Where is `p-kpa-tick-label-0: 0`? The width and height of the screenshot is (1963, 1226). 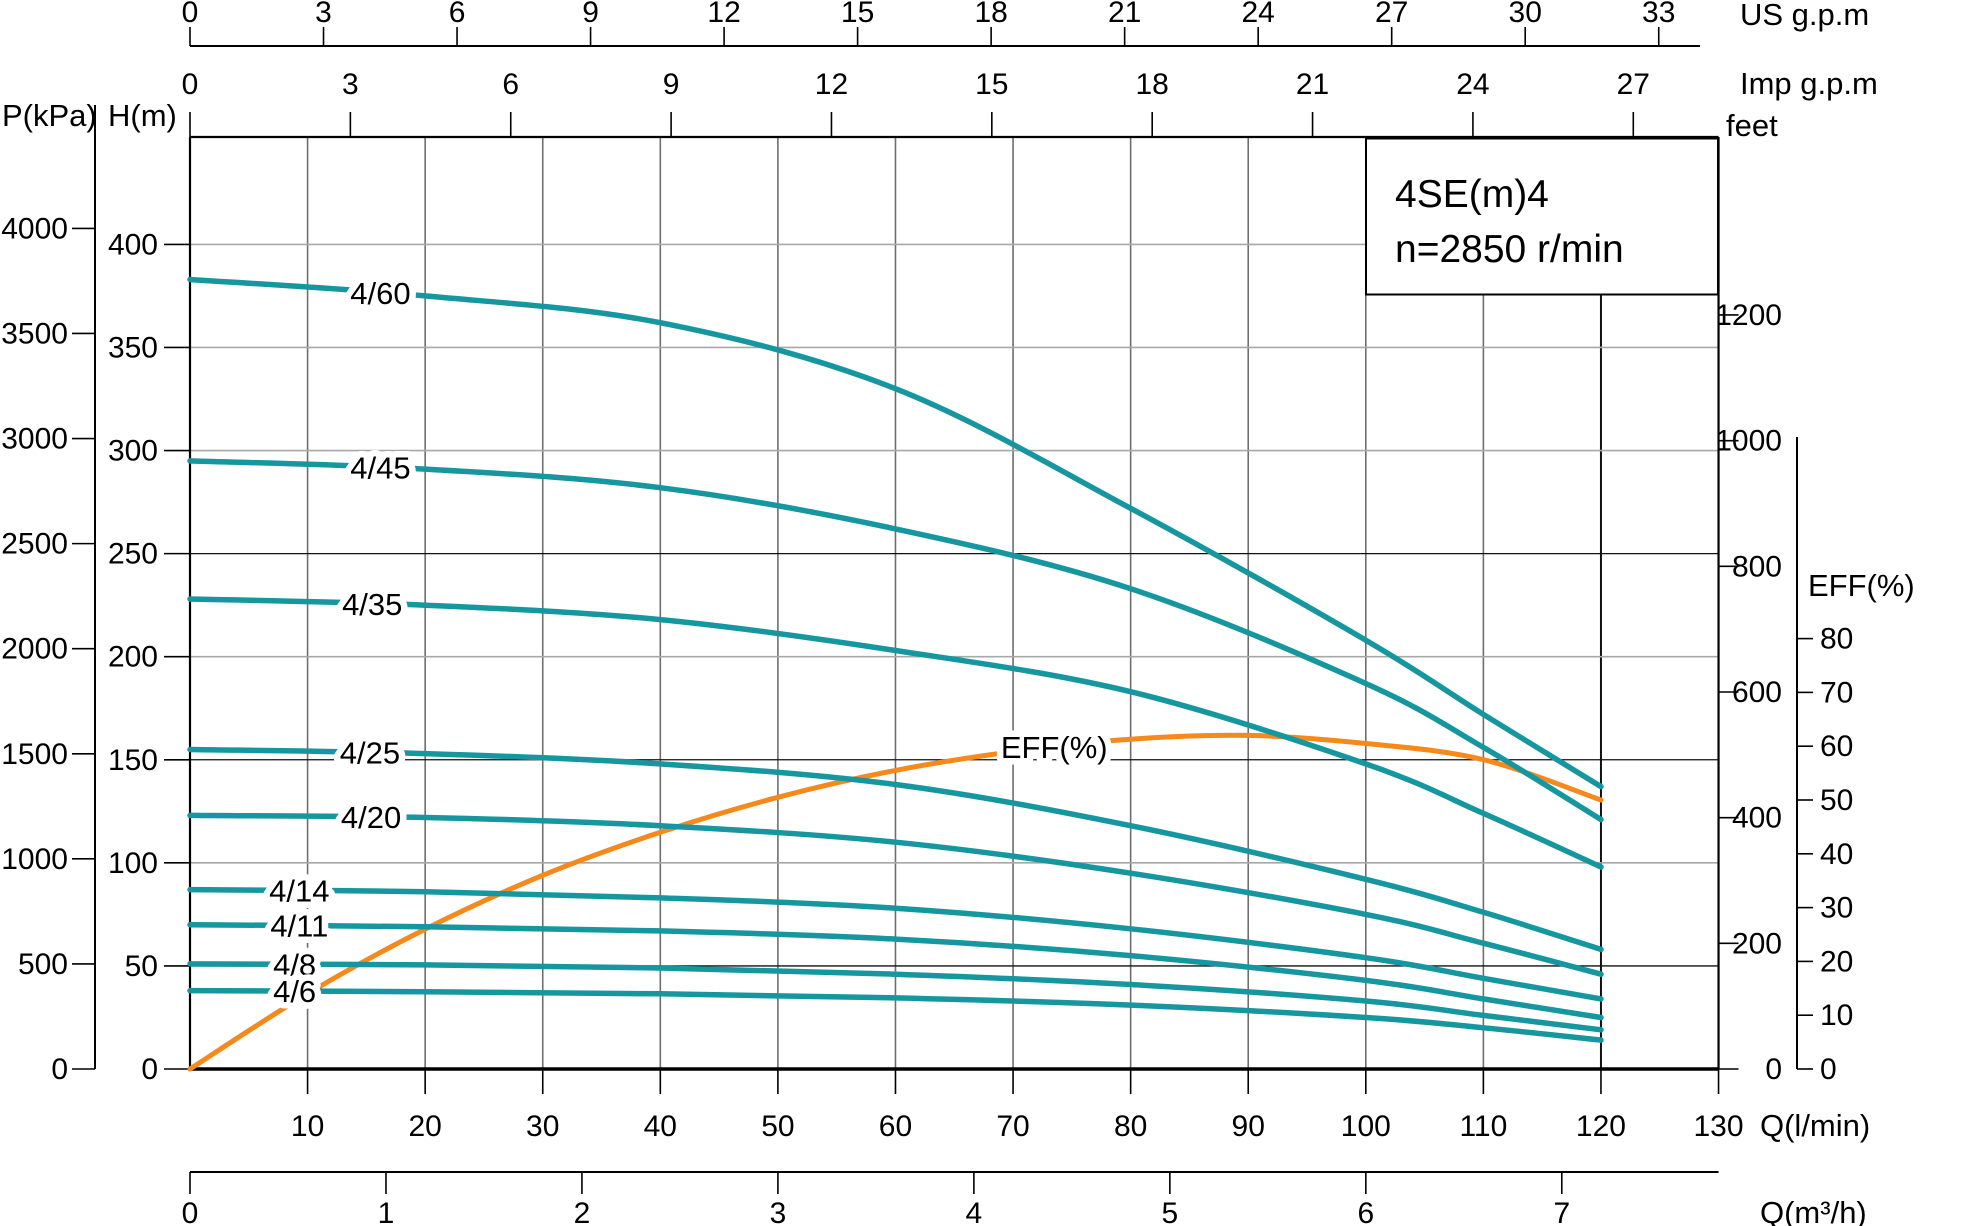
p-kpa-tick-label-0: 0 is located at coordinates (59, 1069).